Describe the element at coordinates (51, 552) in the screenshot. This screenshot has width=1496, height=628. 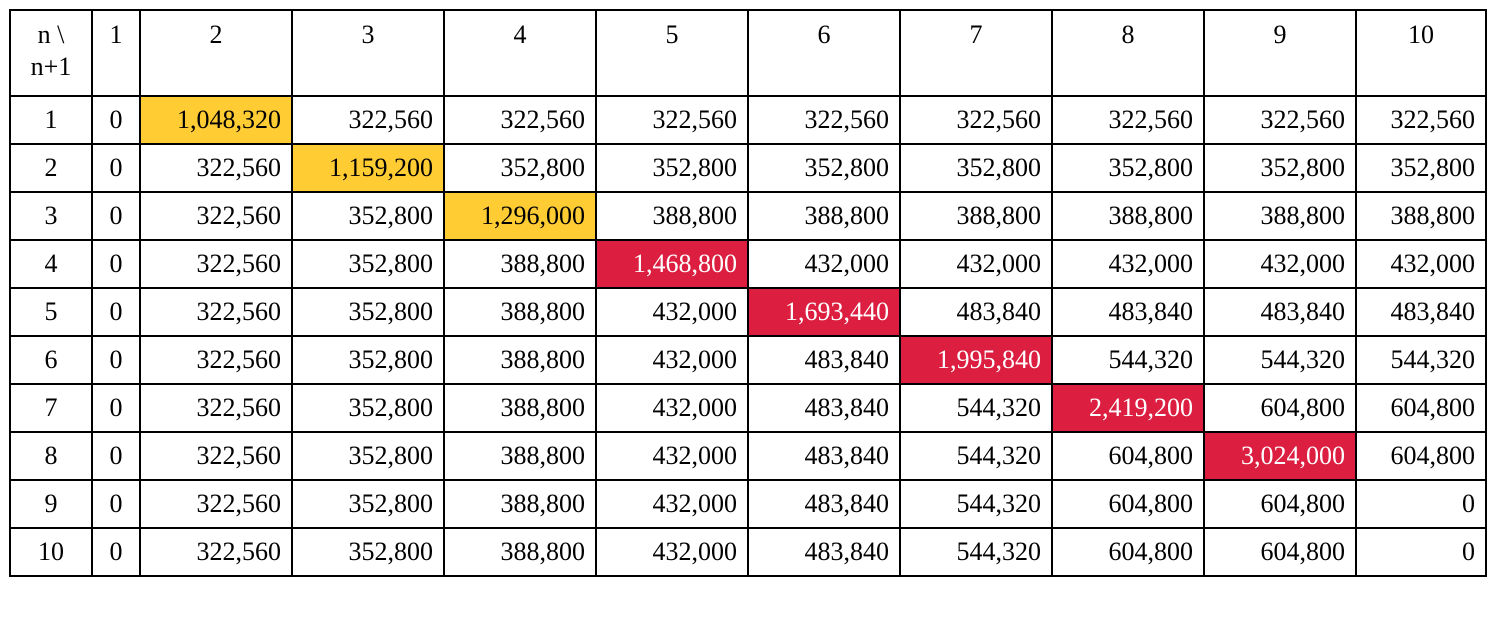
I see `row-label: 10` at that location.